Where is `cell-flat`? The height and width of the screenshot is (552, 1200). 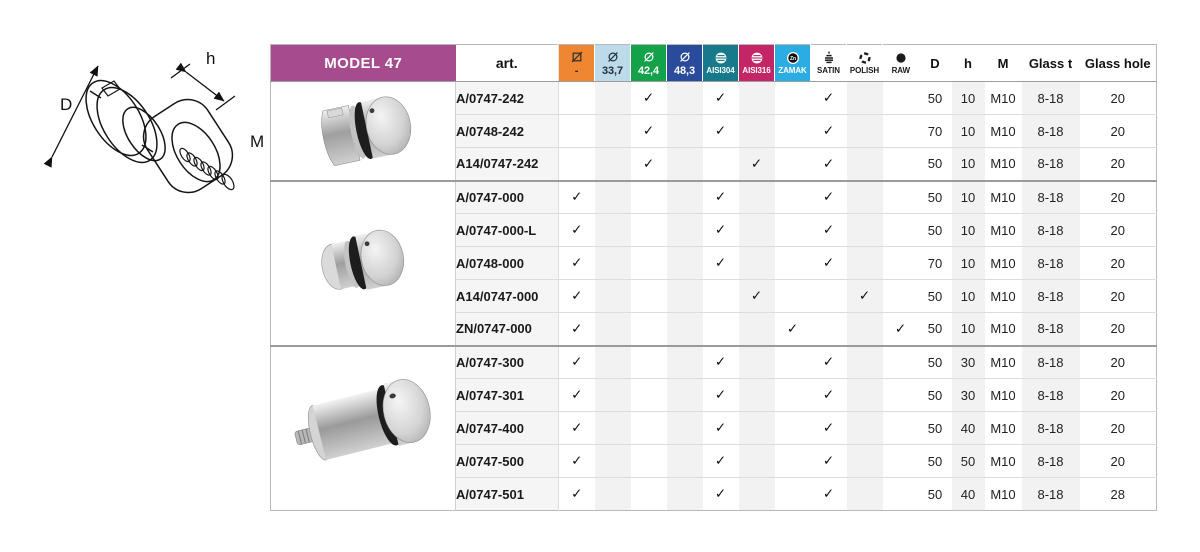
cell-flat is located at coordinates (576, 164).